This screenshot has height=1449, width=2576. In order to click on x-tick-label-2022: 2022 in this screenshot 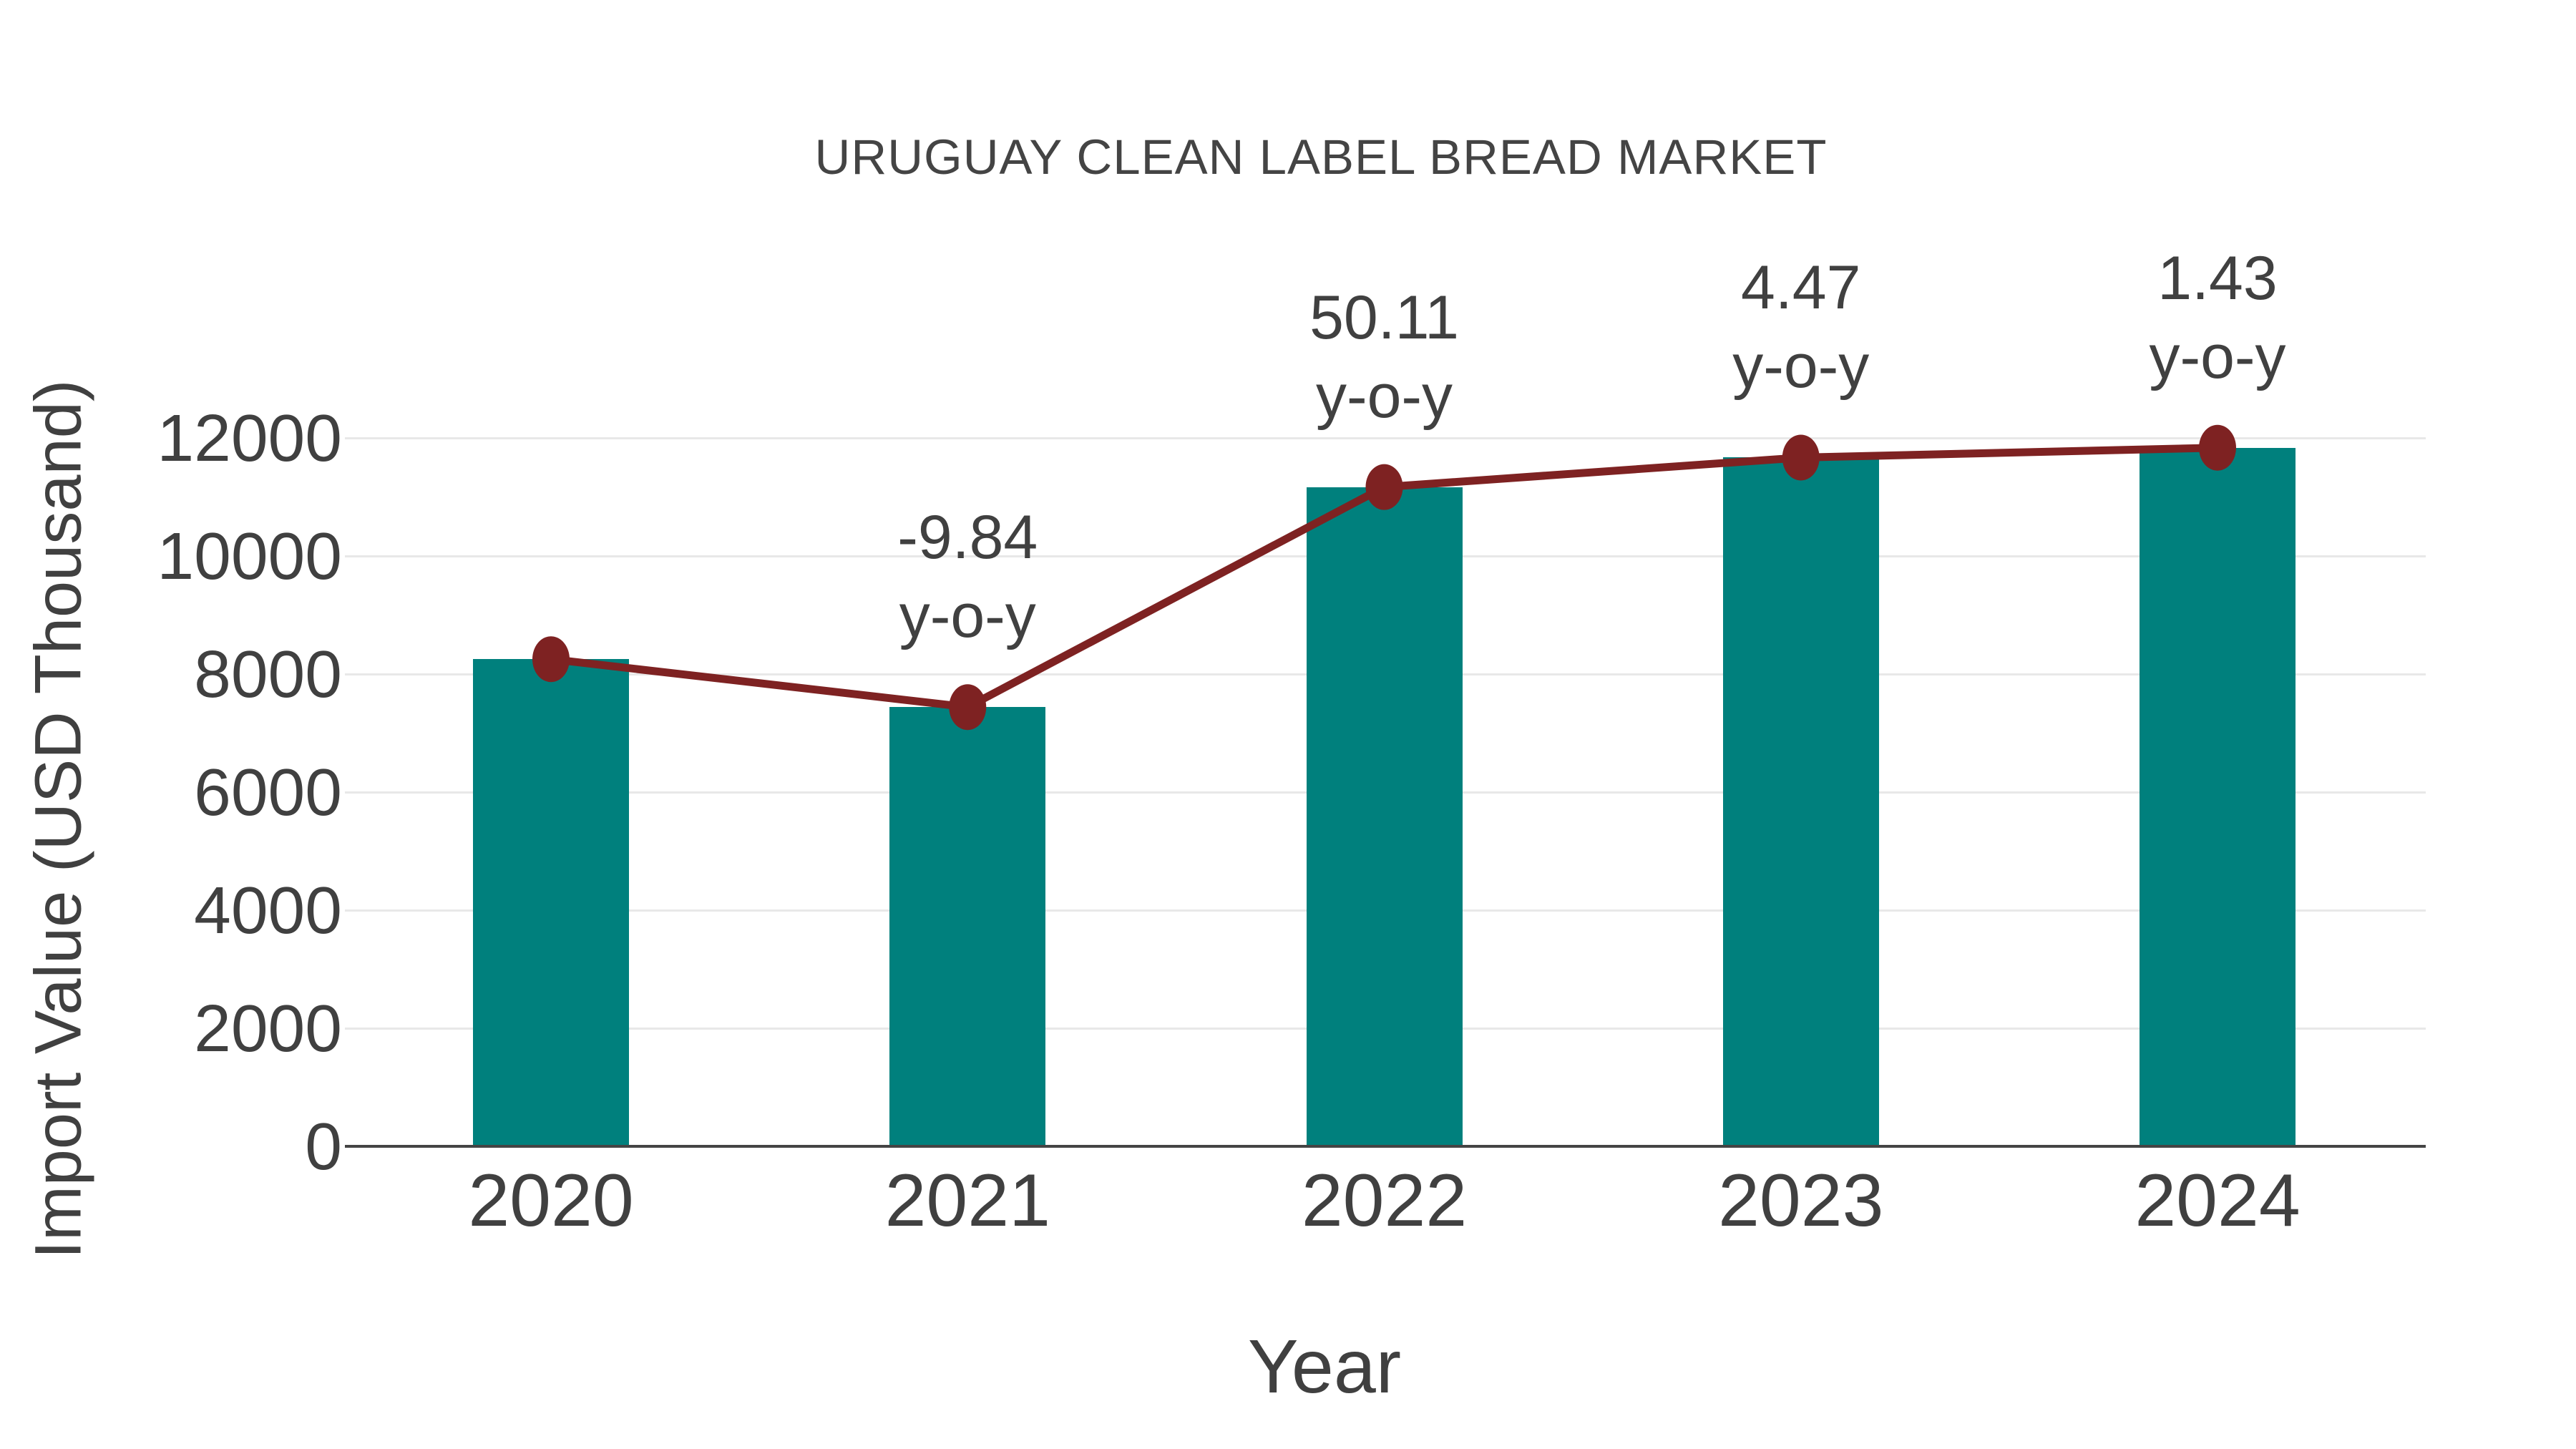, I will do `click(1384, 1200)`.